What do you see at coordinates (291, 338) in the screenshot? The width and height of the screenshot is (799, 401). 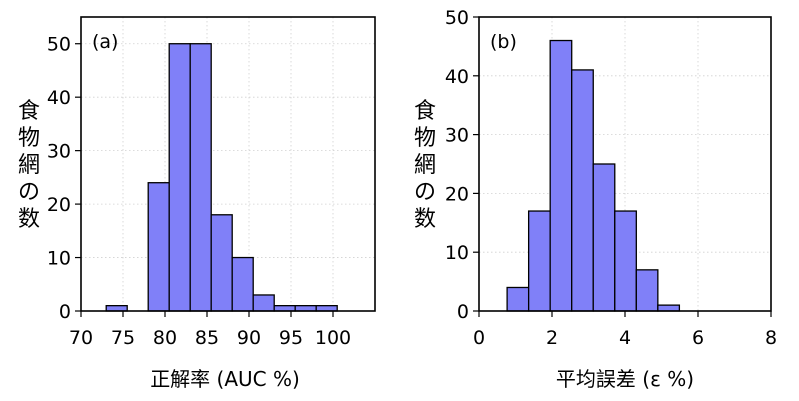 I see `x-tick-label: 95` at bounding box center [291, 338].